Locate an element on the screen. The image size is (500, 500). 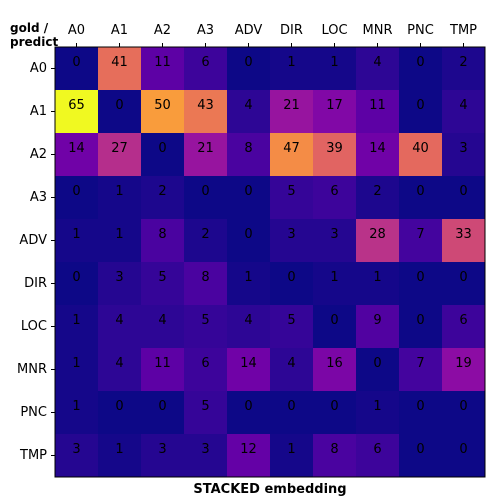
cell-value-label: 16 is located at coordinates (334, 363).